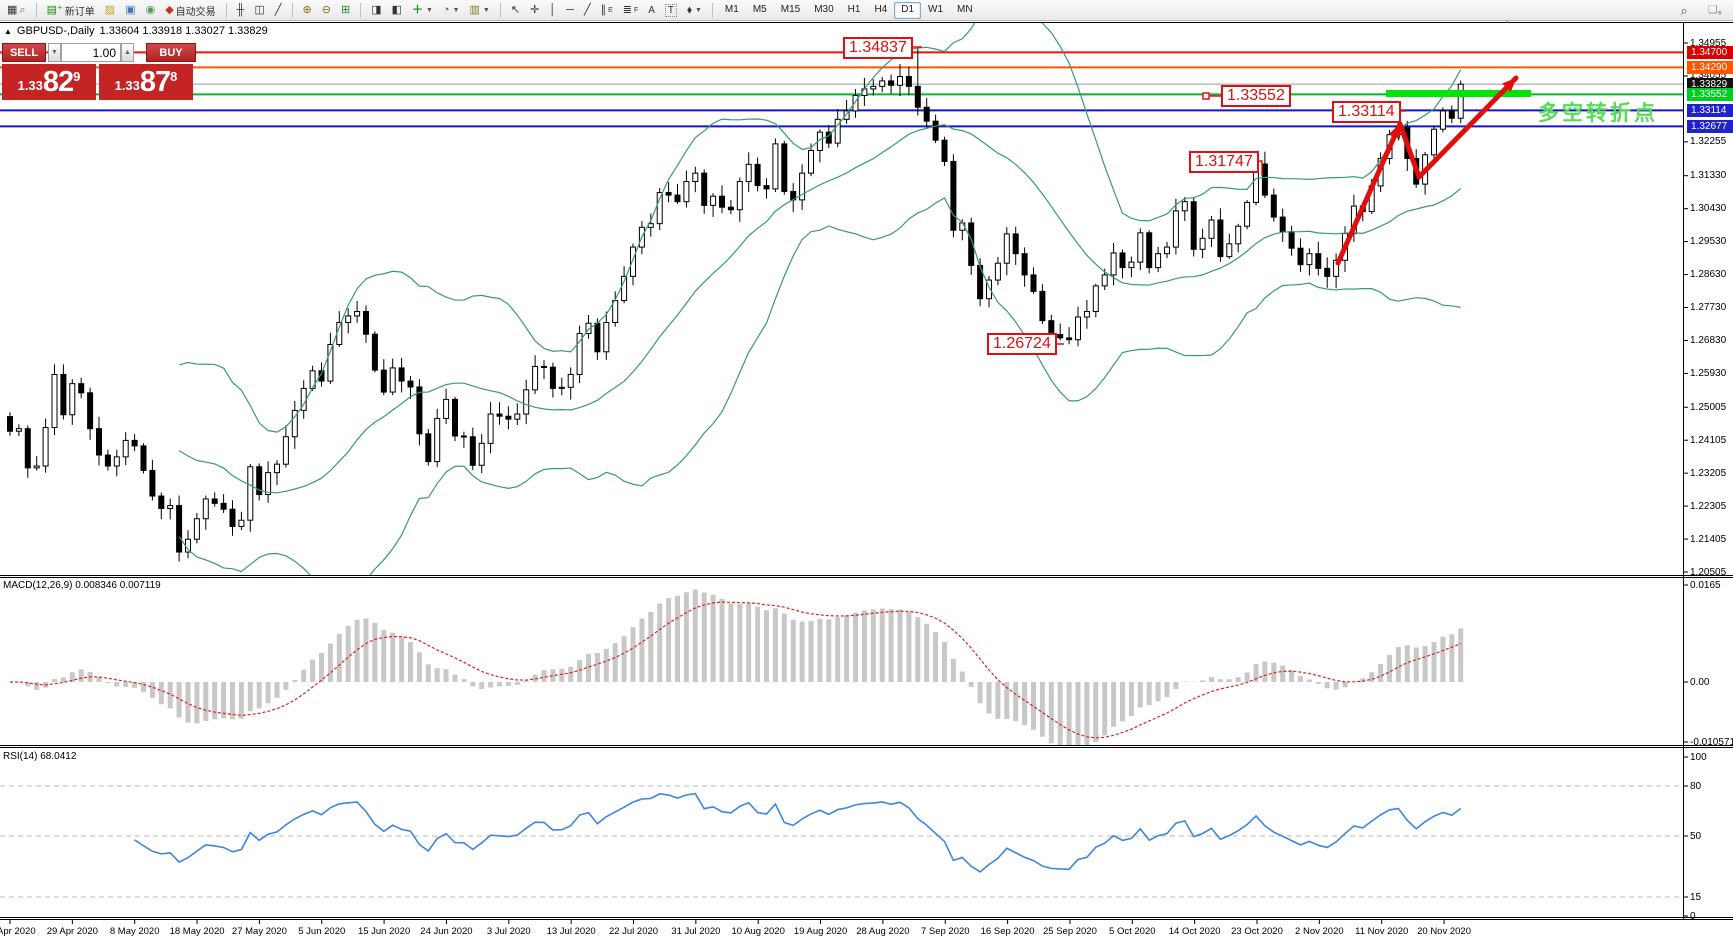  What do you see at coordinates (854, 9) in the screenshot?
I see `timeframe-button-h1: H1` at bounding box center [854, 9].